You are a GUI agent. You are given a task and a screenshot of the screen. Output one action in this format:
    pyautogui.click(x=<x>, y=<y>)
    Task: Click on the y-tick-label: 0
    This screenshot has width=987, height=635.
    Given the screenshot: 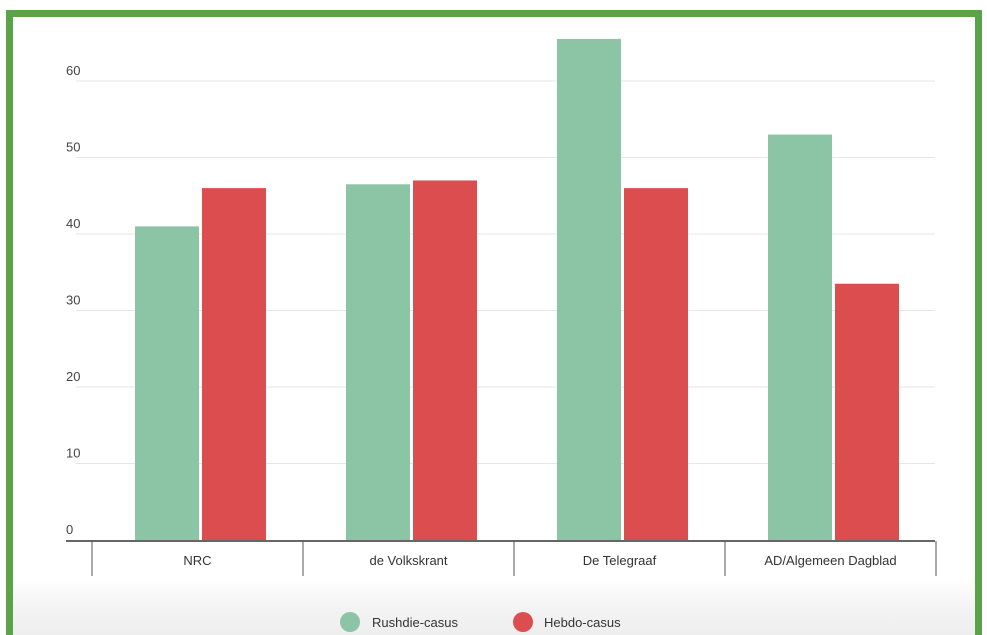 What is the action you would take?
    pyautogui.click(x=69, y=529)
    